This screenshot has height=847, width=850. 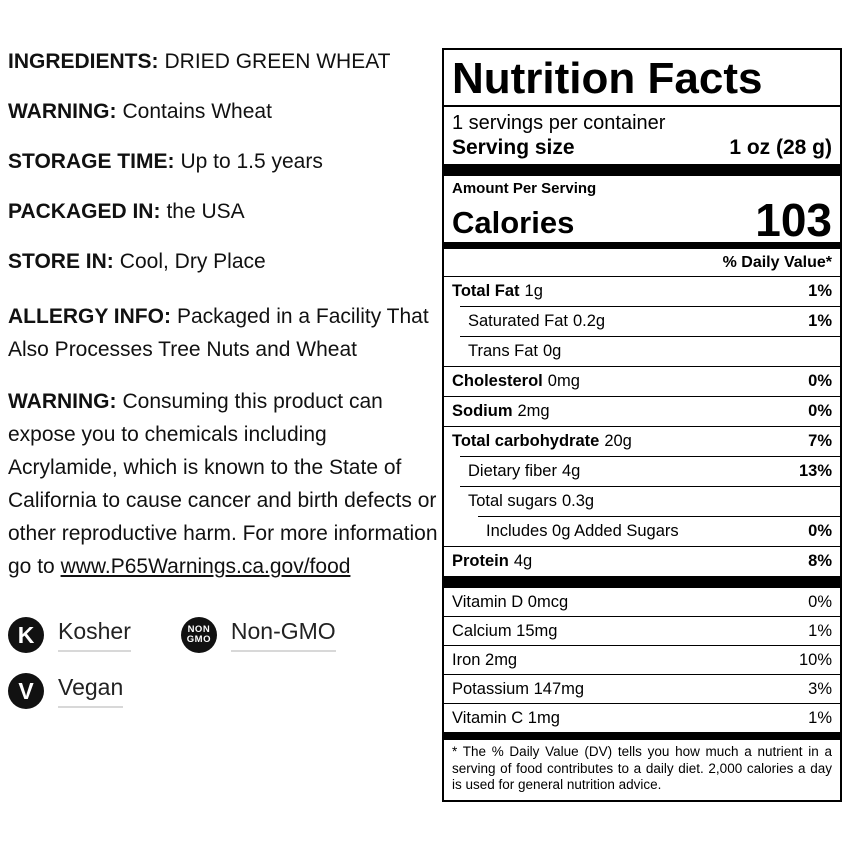 What do you see at coordinates (820, 688) in the screenshot?
I see `nutrient-dv: 3%` at bounding box center [820, 688].